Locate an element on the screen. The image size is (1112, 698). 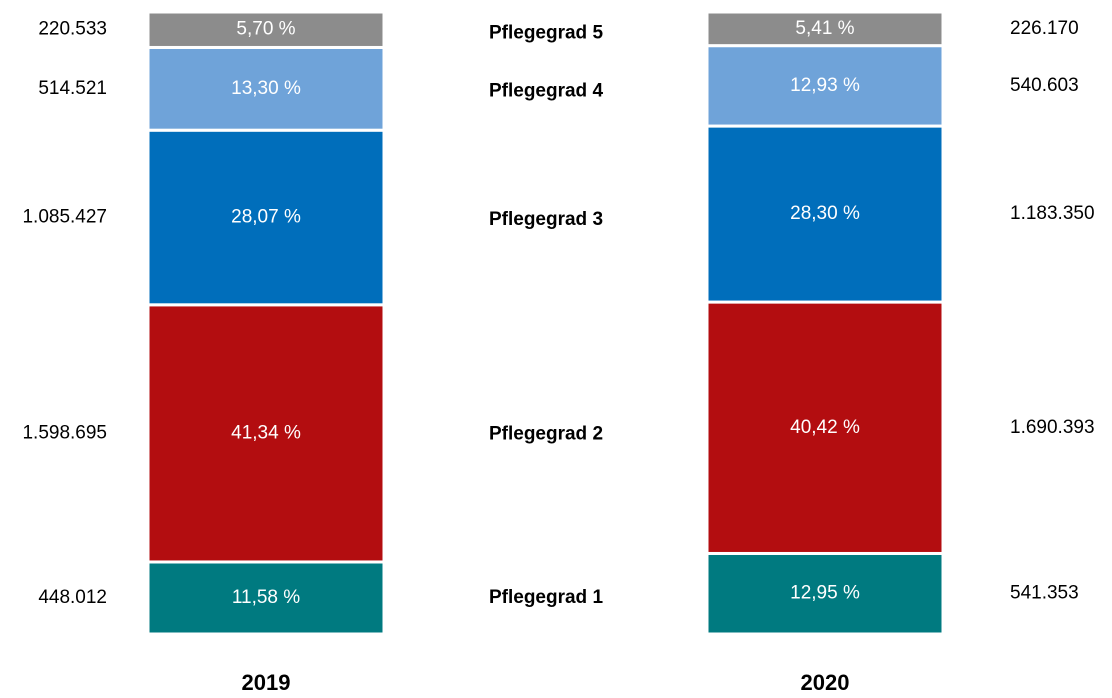
count-label: 220.533 is located at coordinates (72, 29).